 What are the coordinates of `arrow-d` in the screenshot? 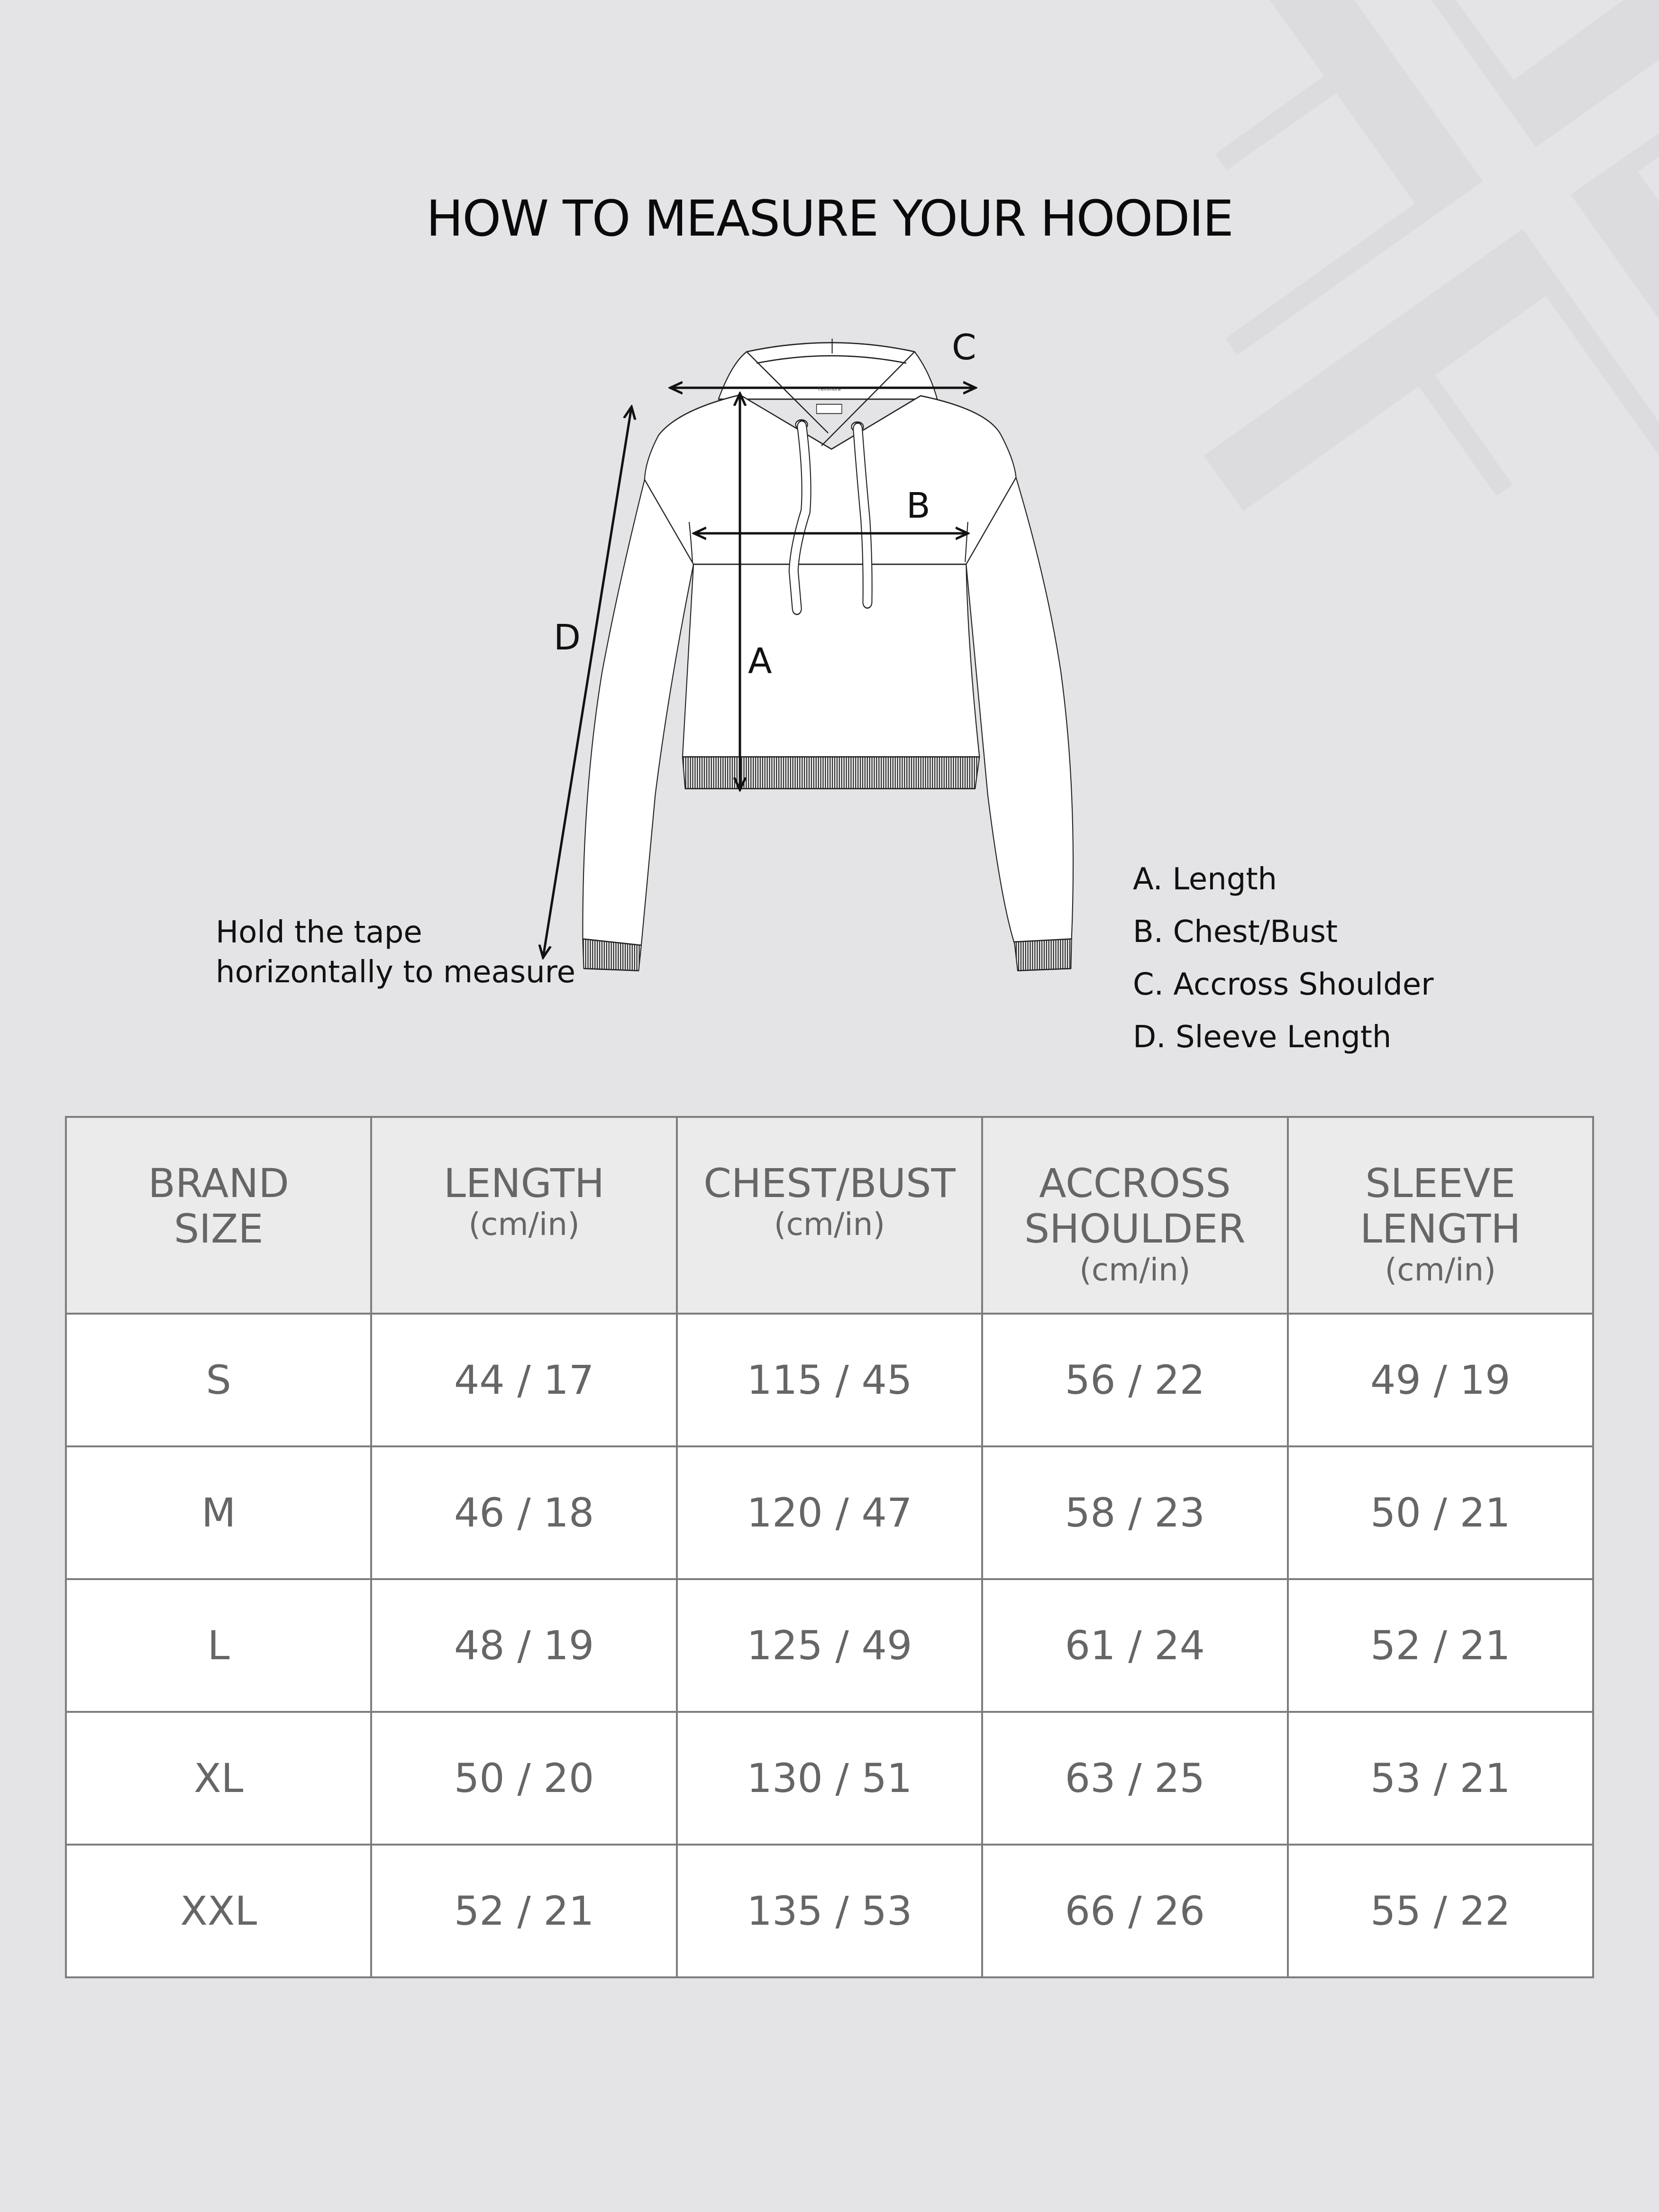 It's located at (587, 682).